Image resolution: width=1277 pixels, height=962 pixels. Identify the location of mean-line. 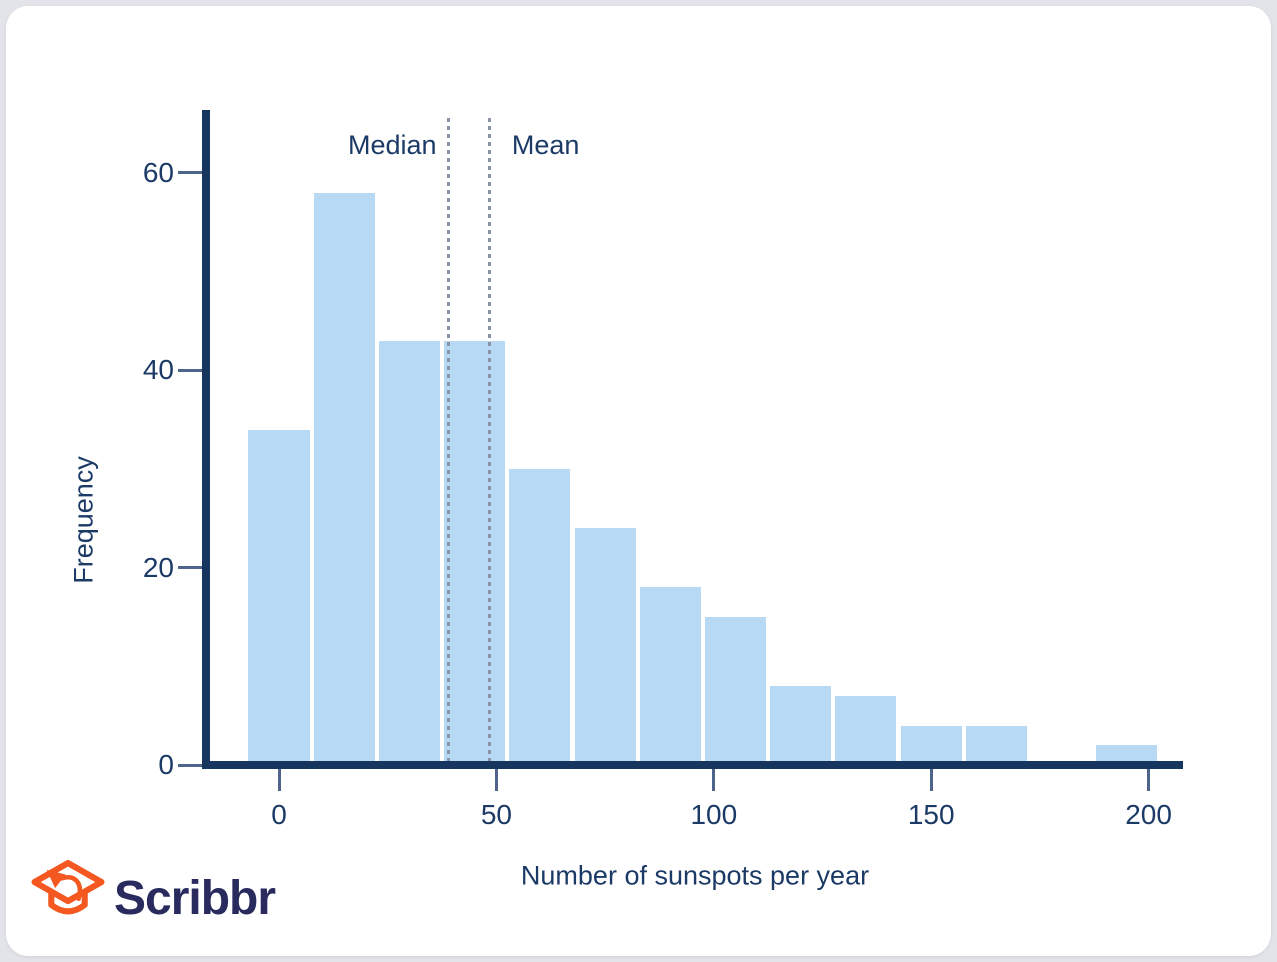
(490, 439).